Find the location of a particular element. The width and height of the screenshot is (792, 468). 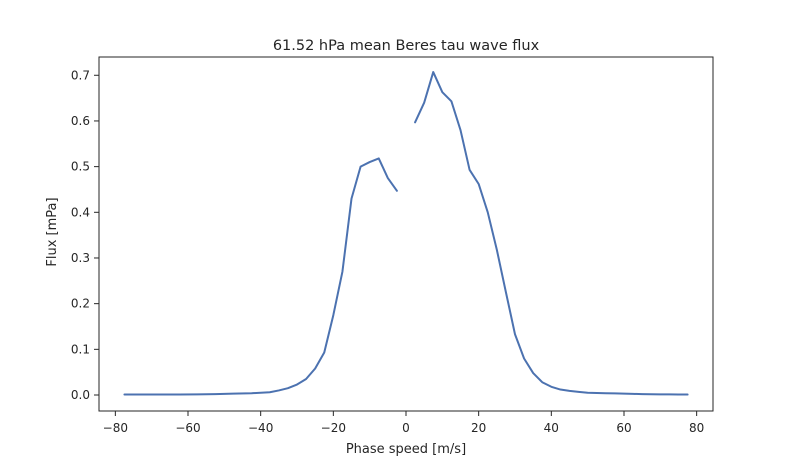

y-axis-label: Flux [mPa] is located at coordinates (52, 231).